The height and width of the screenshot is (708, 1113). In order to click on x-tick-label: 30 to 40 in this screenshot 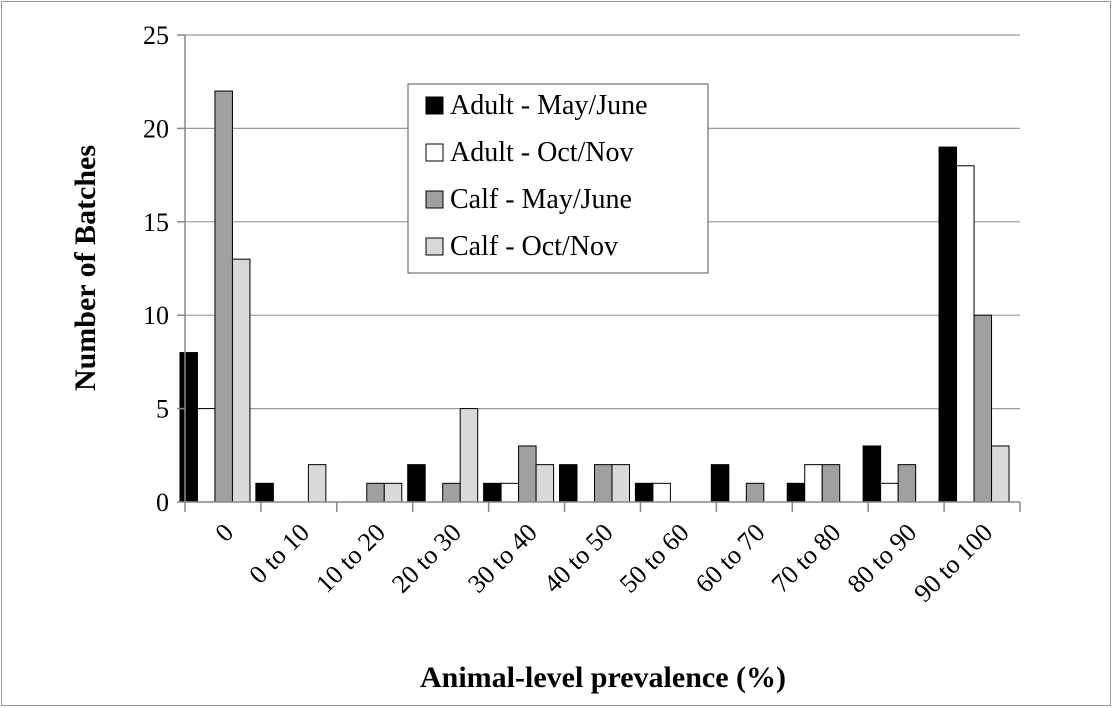, I will do `click(502, 558)`.